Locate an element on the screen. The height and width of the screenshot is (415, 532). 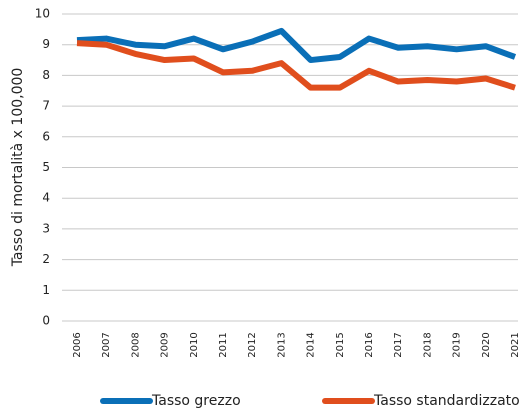
y-tick-label: 5 is located at coordinates (46, 167).